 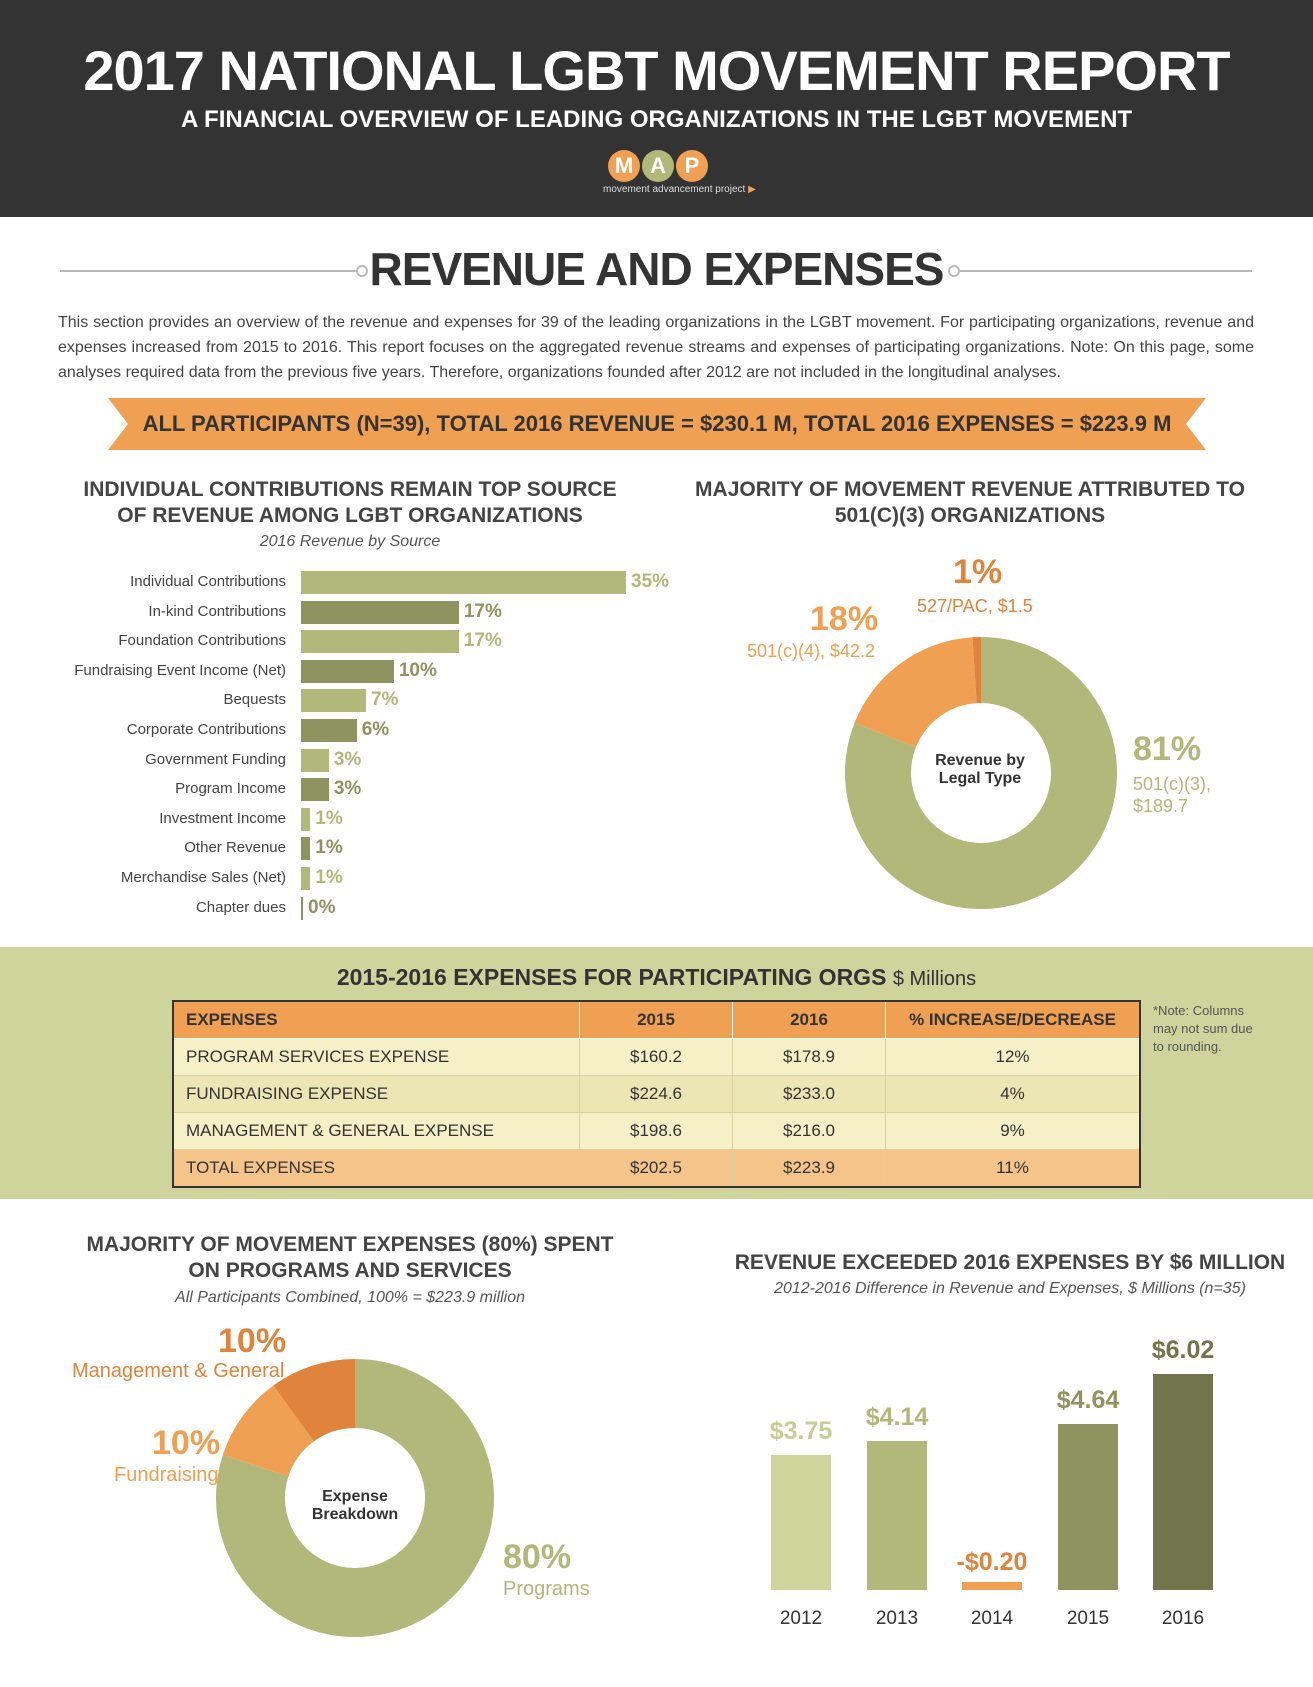 What do you see at coordinates (1013, 1094) in the screenshot?
I see `cell-change: 4%` at bounding box center [1013, 1094].